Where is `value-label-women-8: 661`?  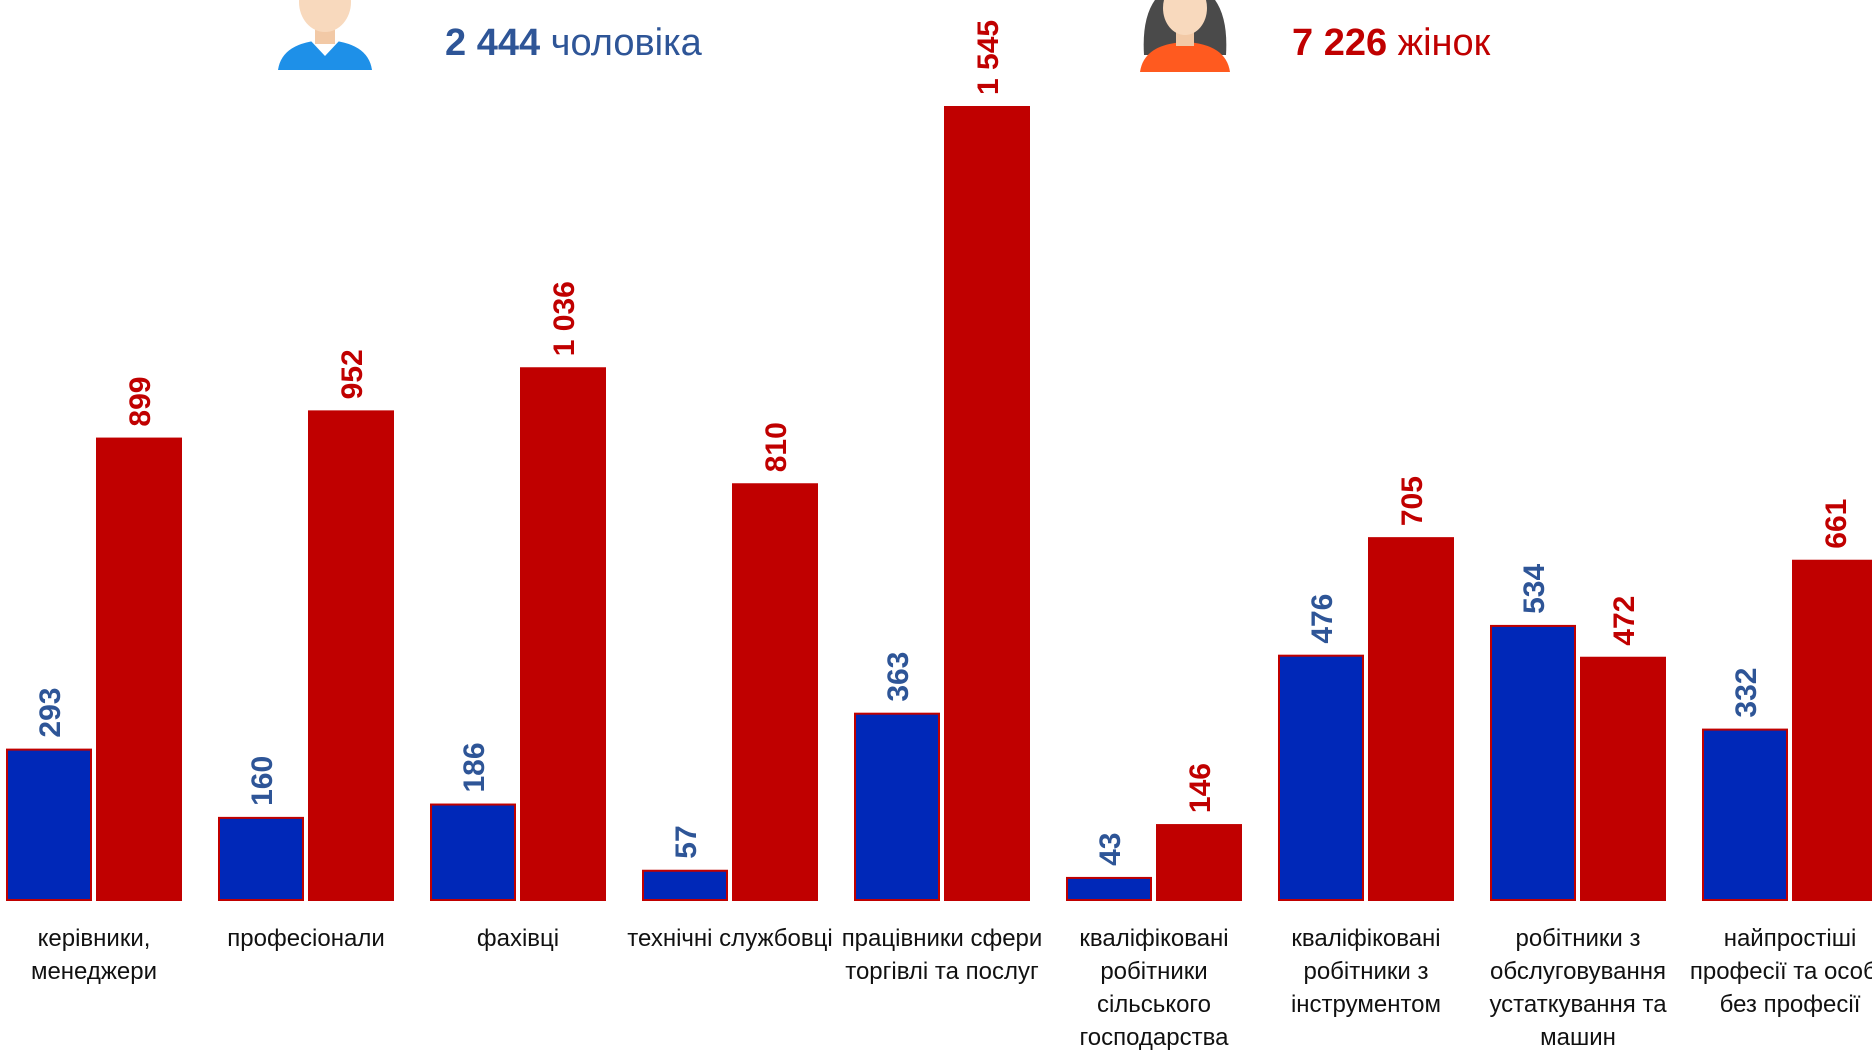 value-label-women-8: 661 is located at coordinates (1836, 524).